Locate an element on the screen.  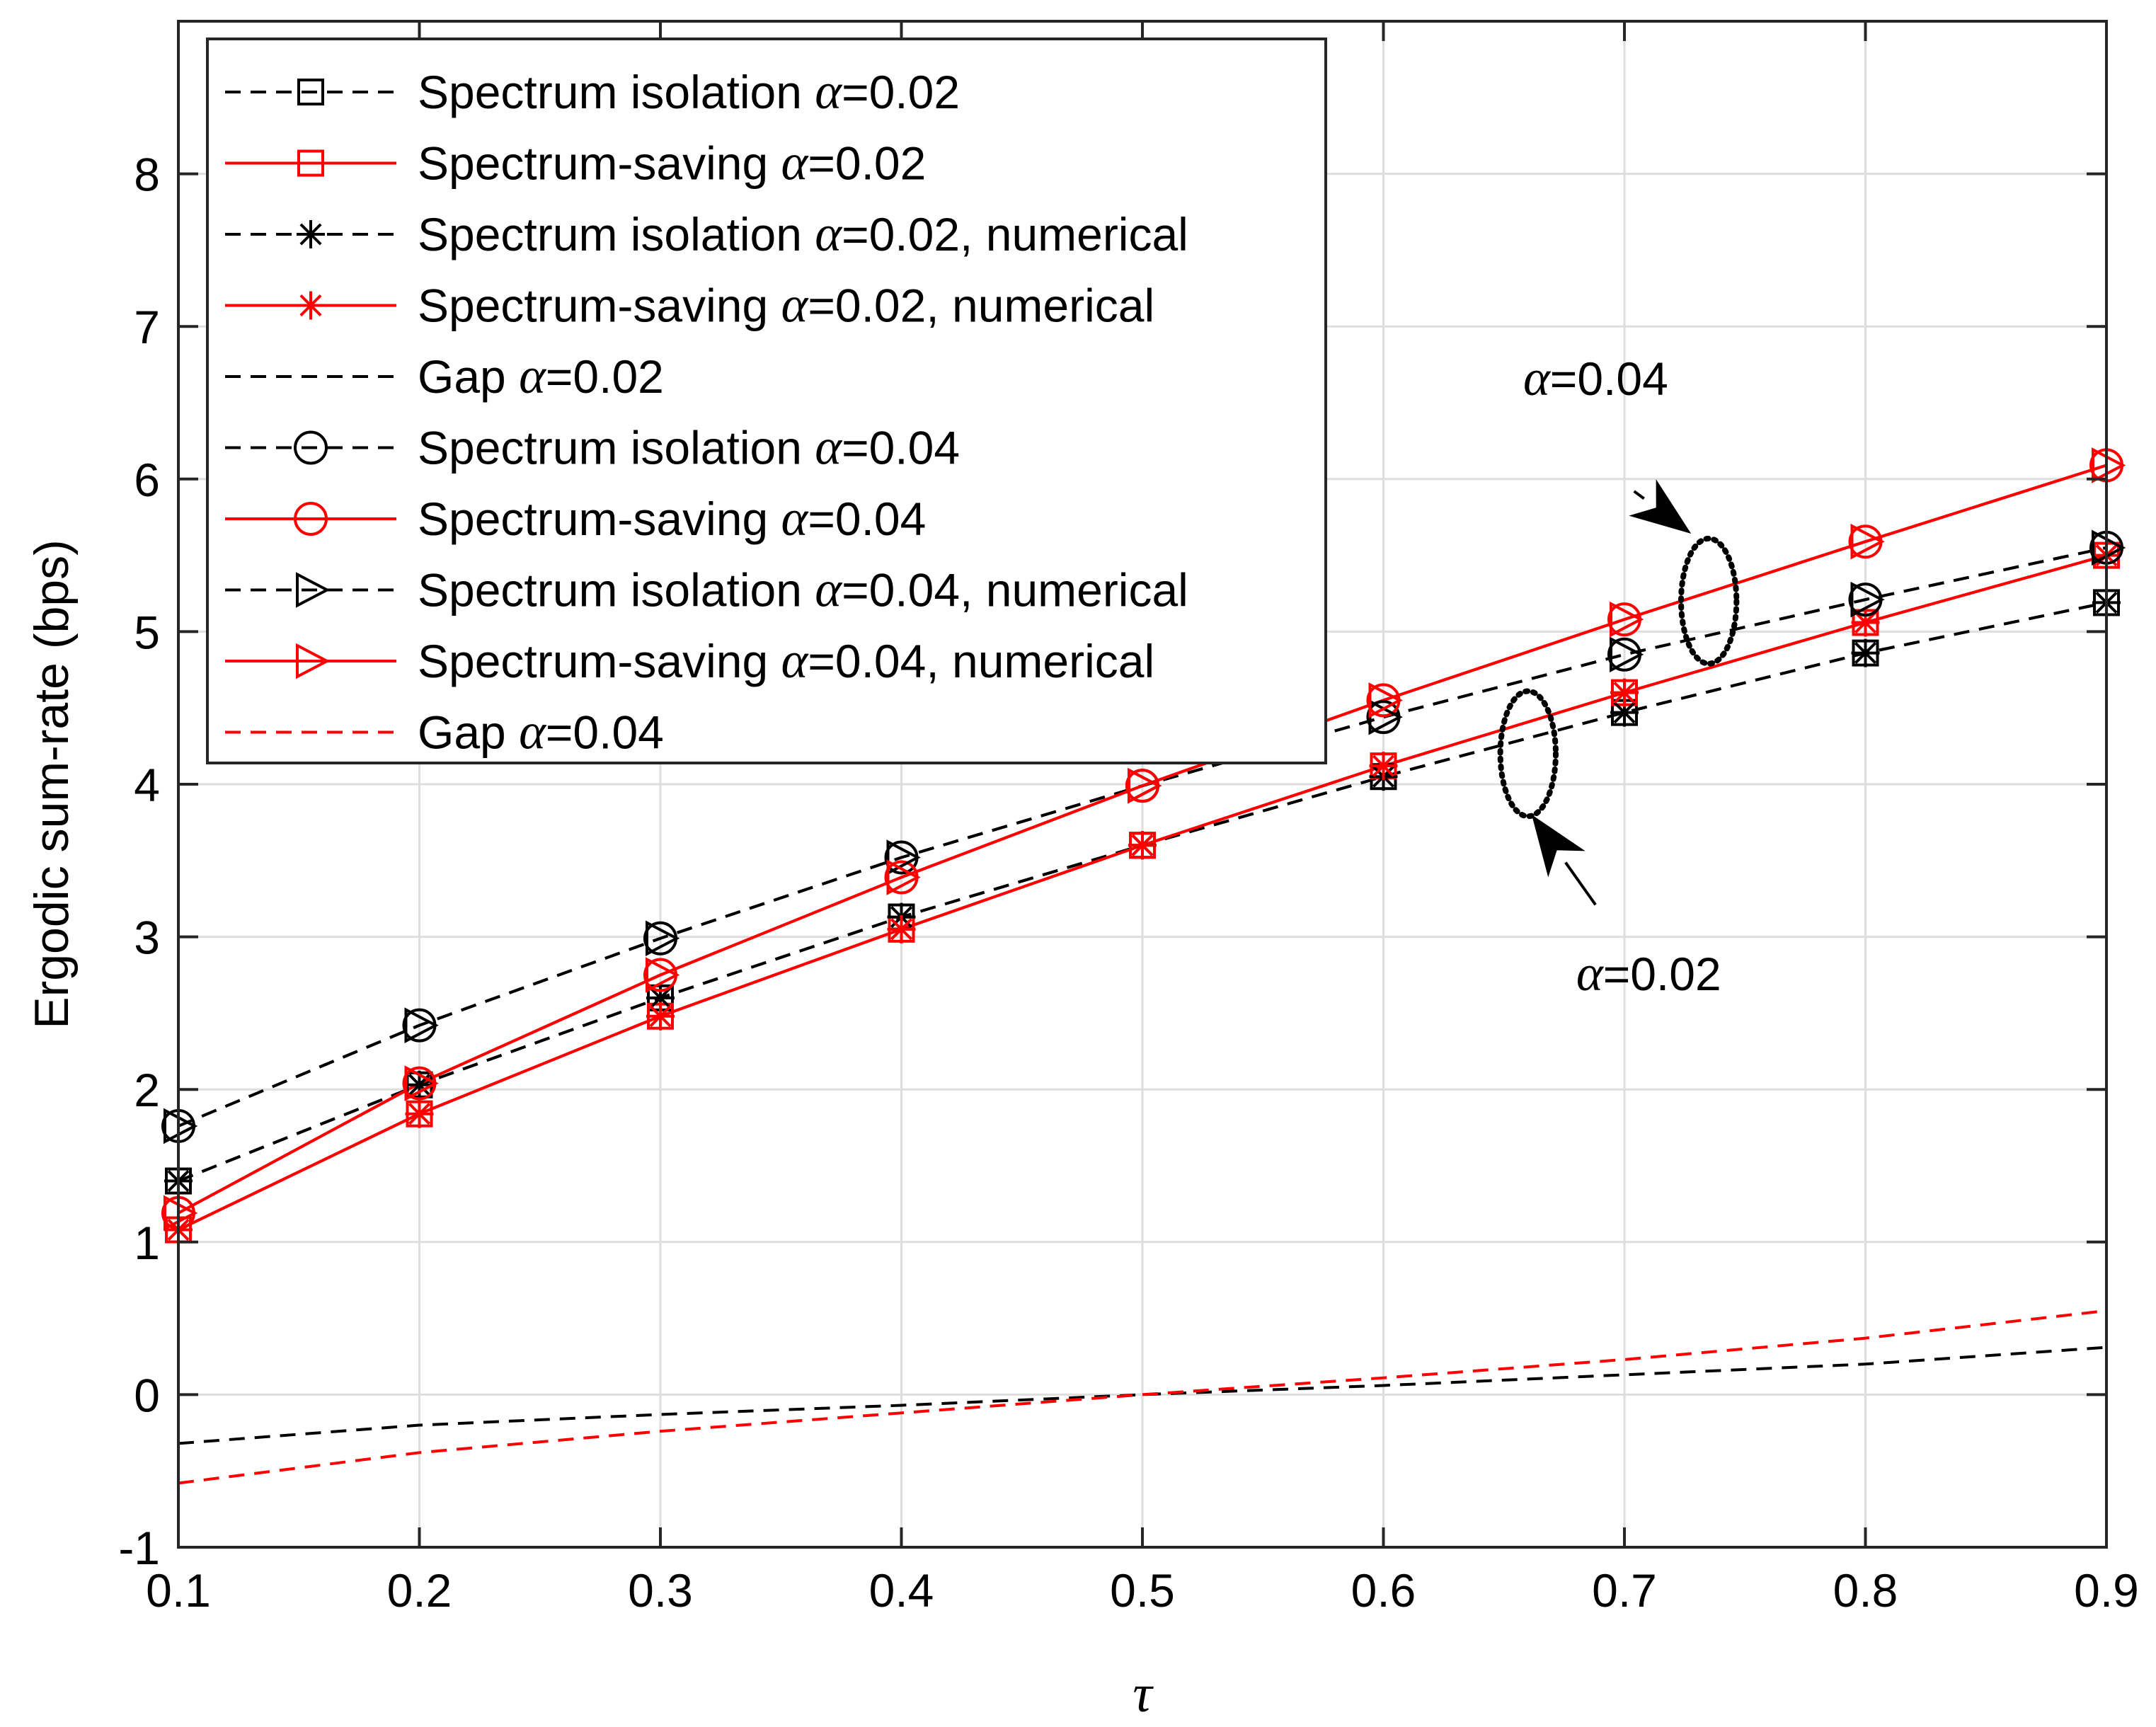
legend-entry-label: Spectrum-saving α=0.04, numerical is located at coordinates (786, 660).